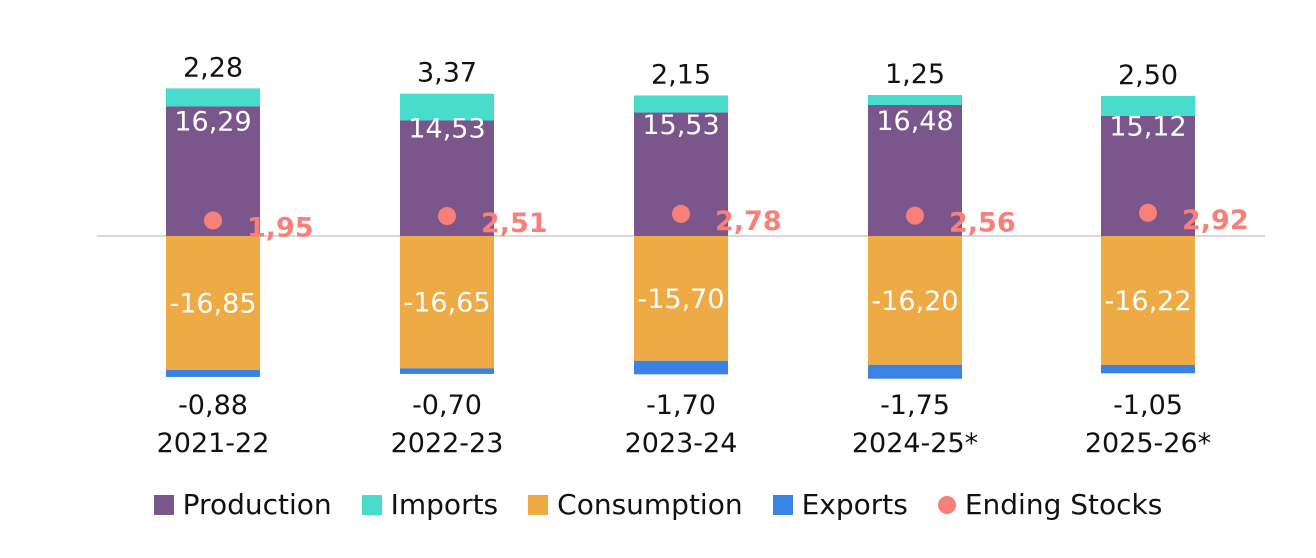  What do you see at coordinates (444, 504) in the screenshot?
I see `legend-label: Imports` at bounding box center [444, 504].